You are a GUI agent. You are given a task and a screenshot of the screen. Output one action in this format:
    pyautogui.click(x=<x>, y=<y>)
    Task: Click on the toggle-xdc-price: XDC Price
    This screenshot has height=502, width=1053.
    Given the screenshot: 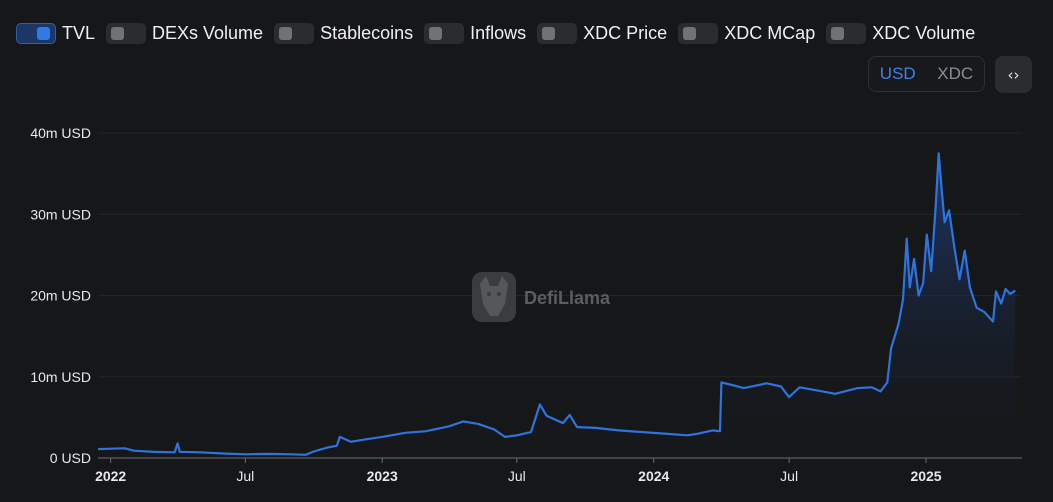 What is the action you would take?
    pyautogui.click(x=602, y=33)
    